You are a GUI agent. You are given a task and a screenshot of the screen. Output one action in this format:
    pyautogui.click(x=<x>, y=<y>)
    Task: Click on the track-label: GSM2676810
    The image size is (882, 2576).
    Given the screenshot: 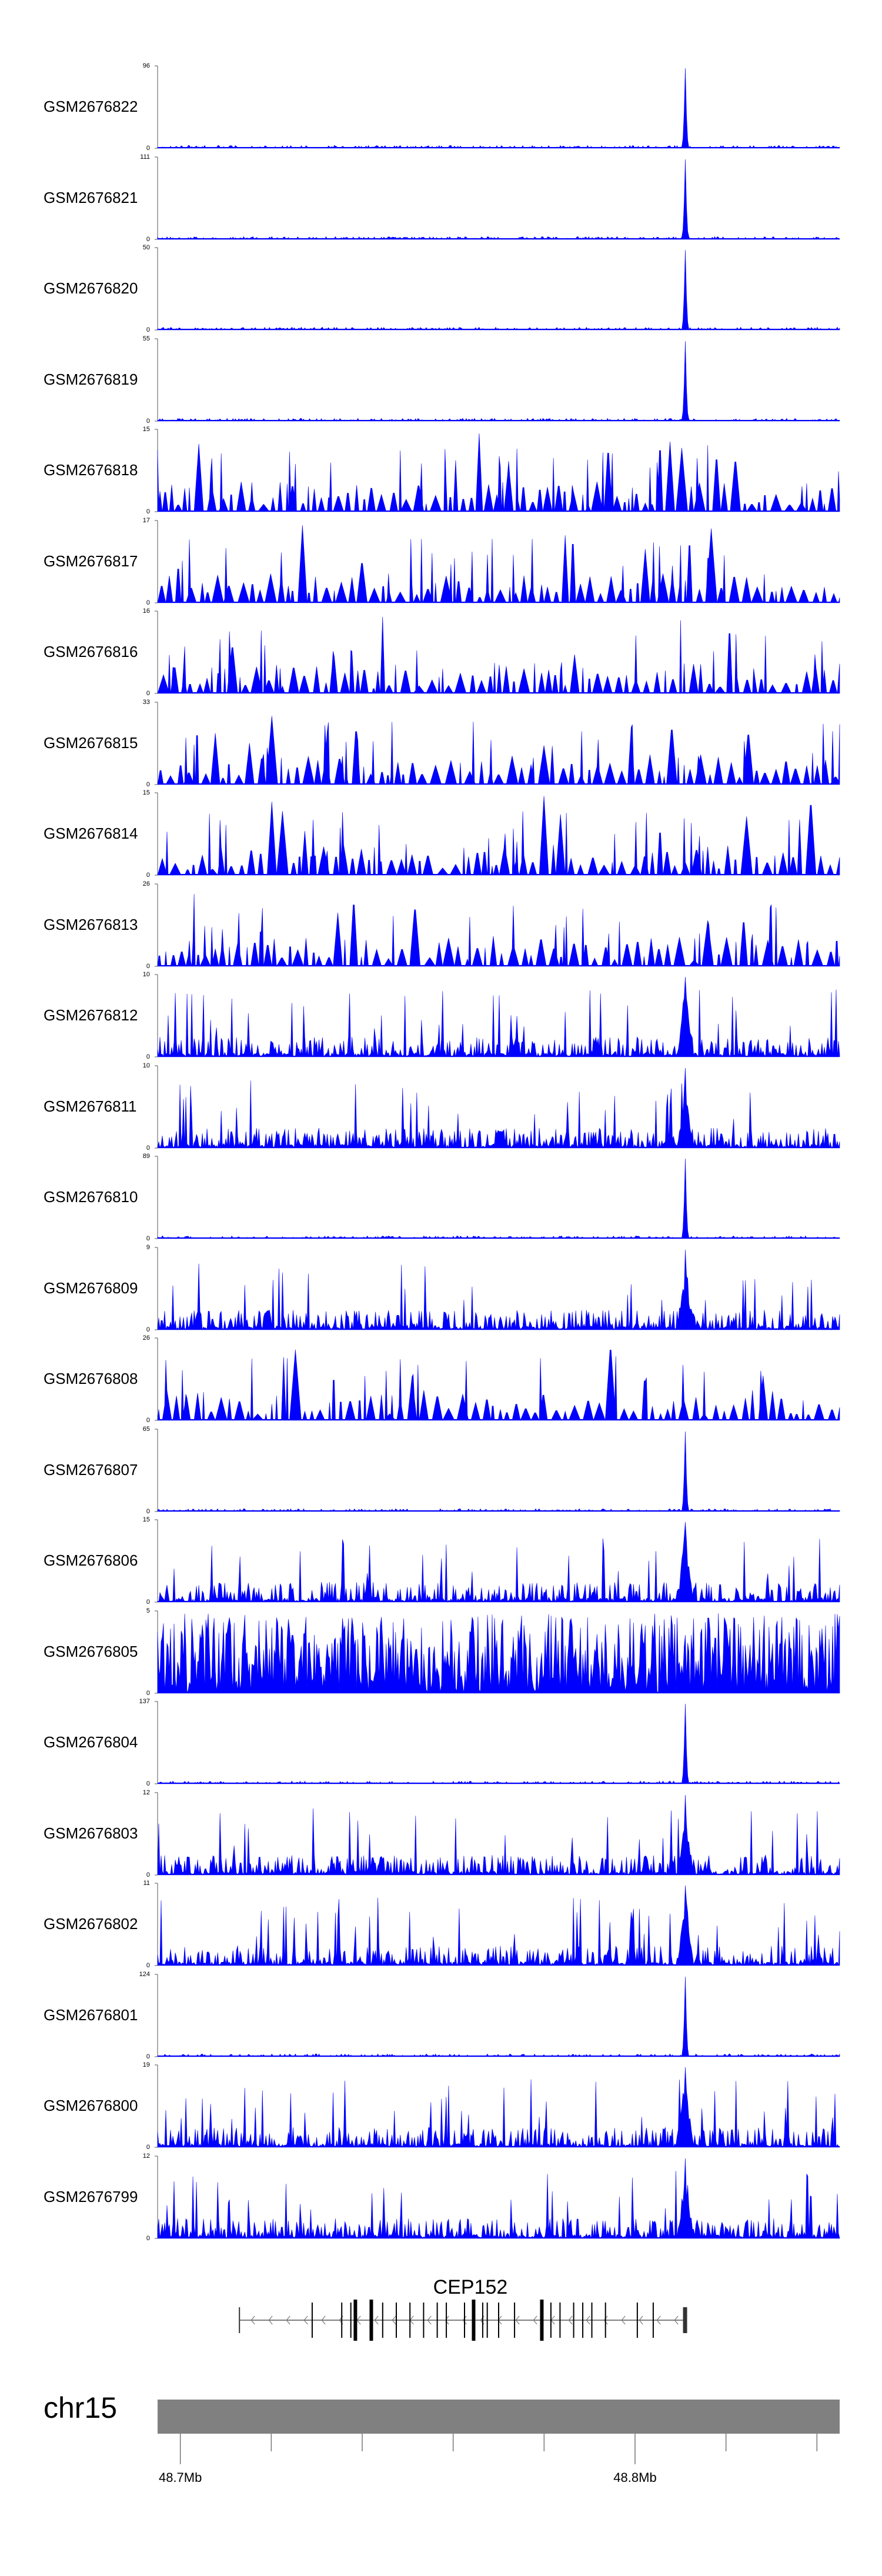 What is the action you would take?
    pyautogui.click(x=91, y=1197)
    